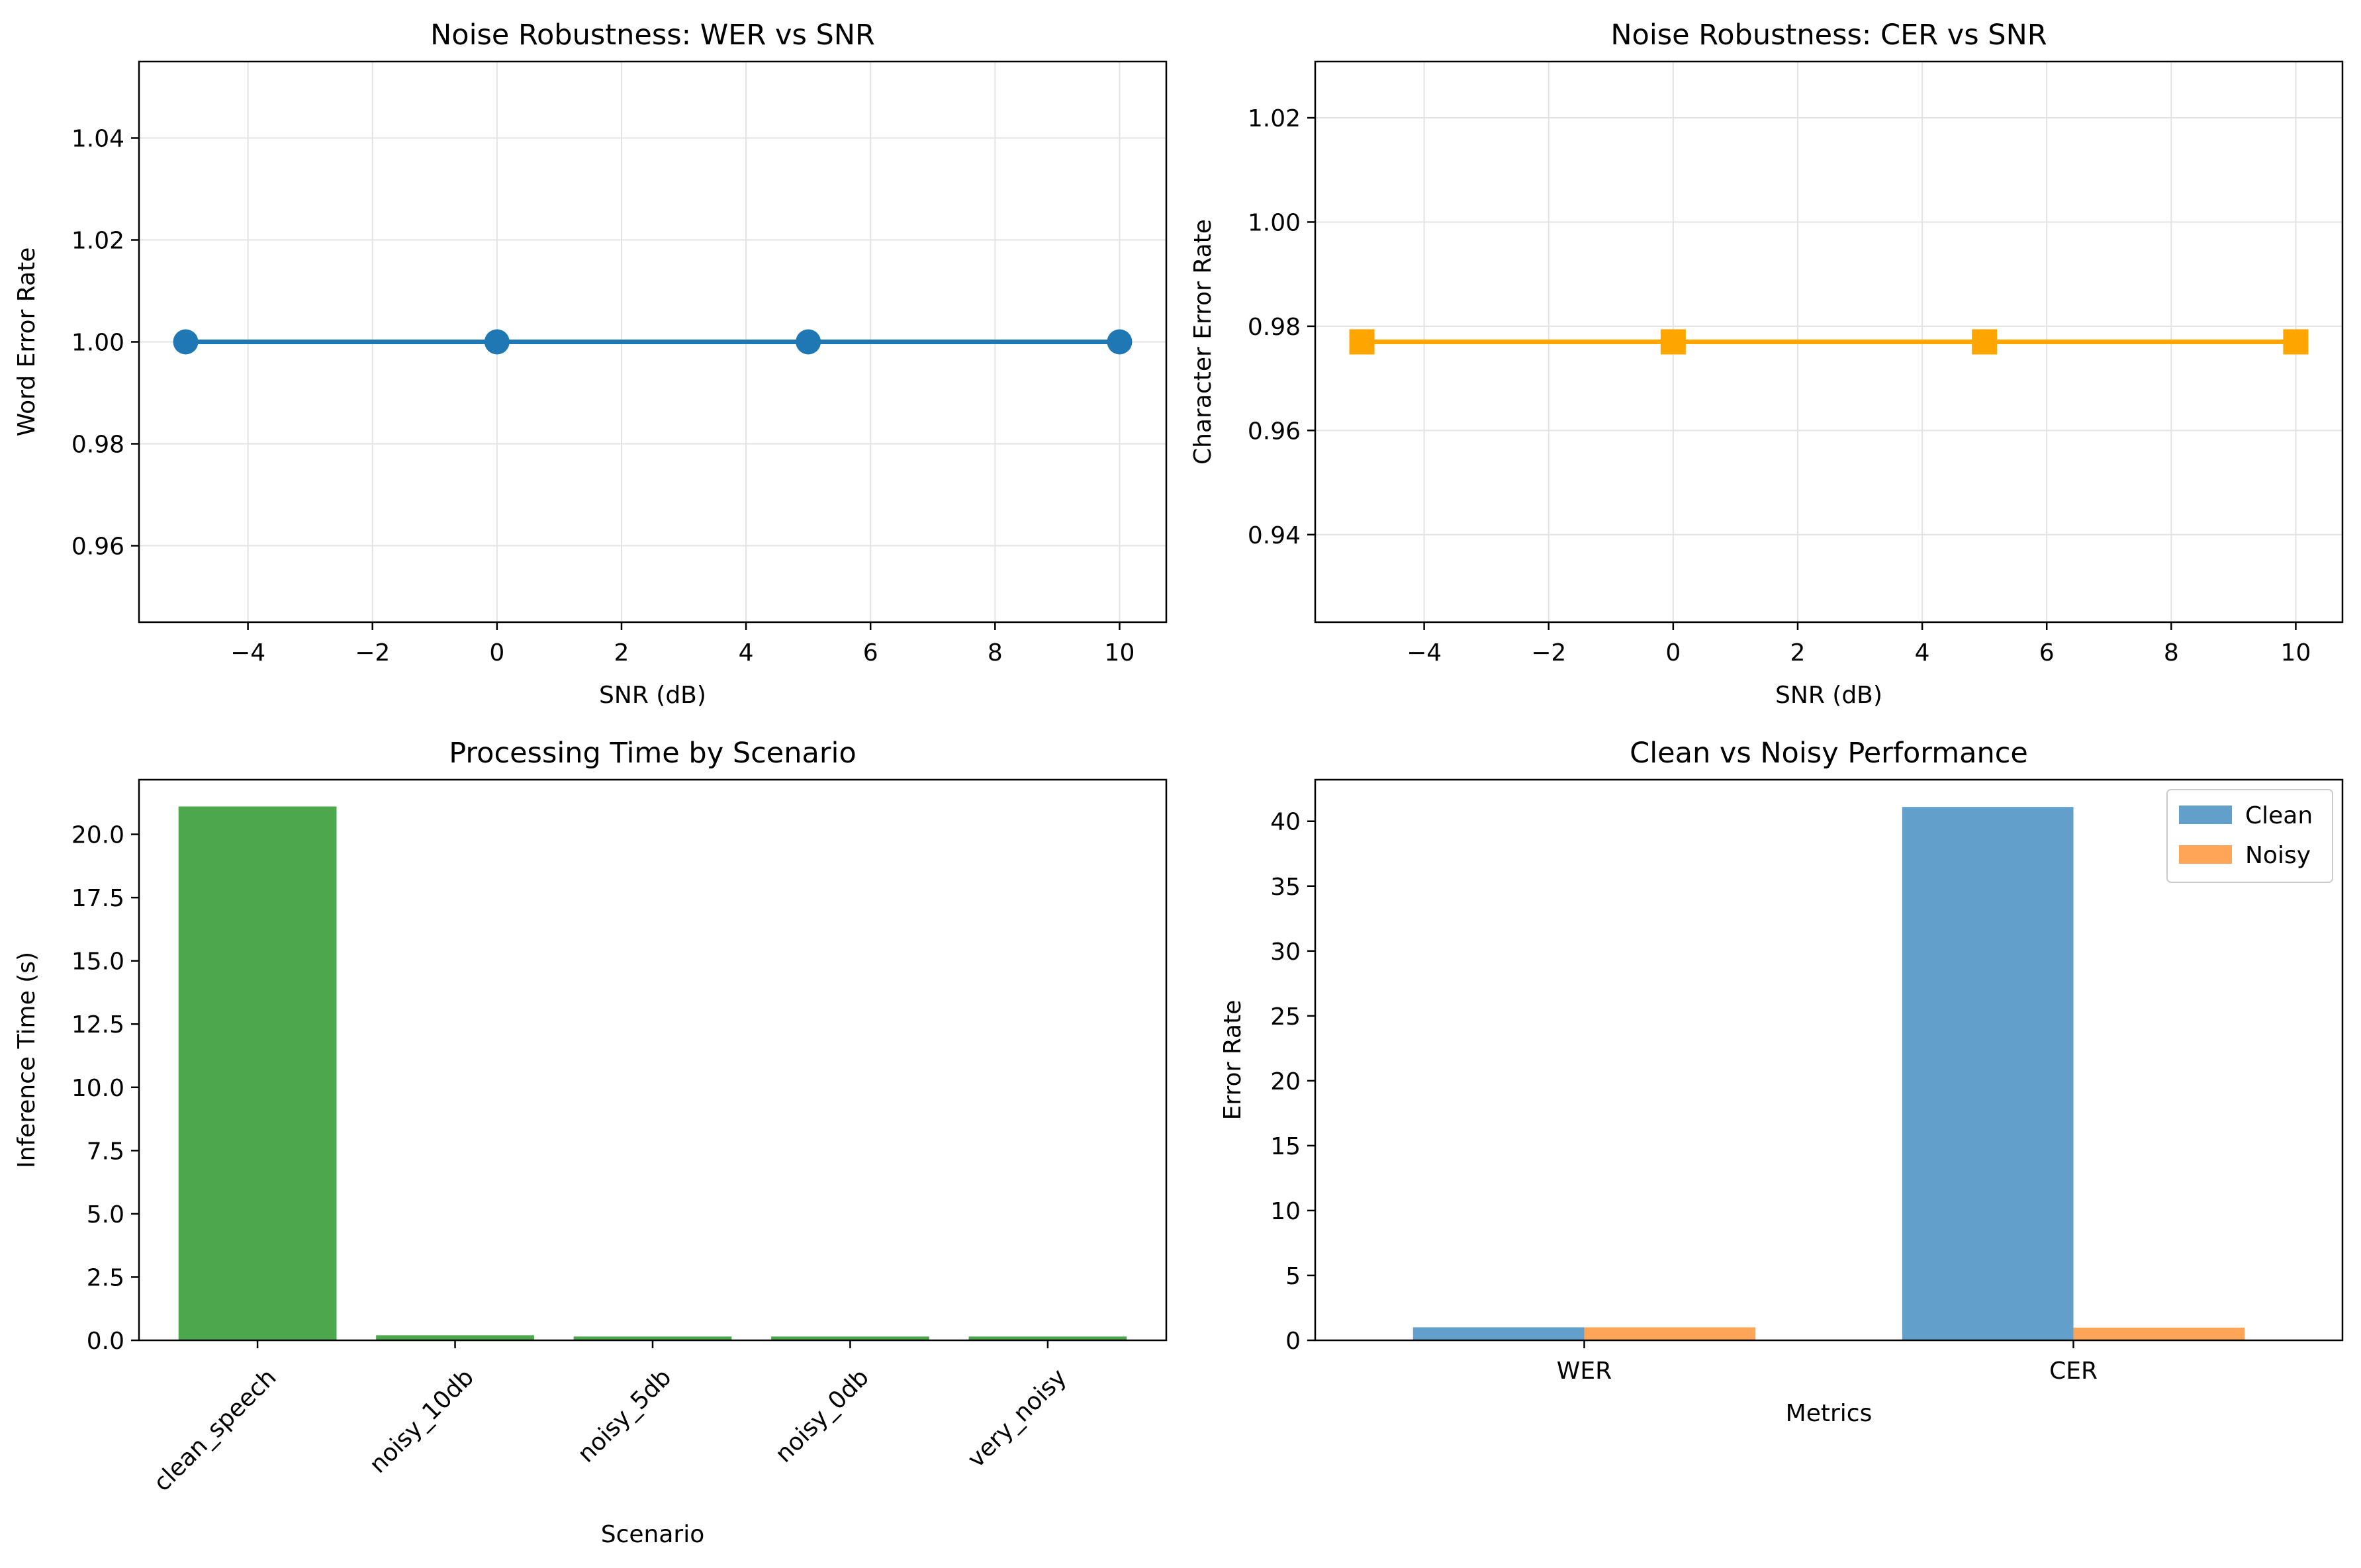  Describe the element at coordinates (2205, 854) in the screenshot. I see `perf-legend-swatch-noisy` at that location.